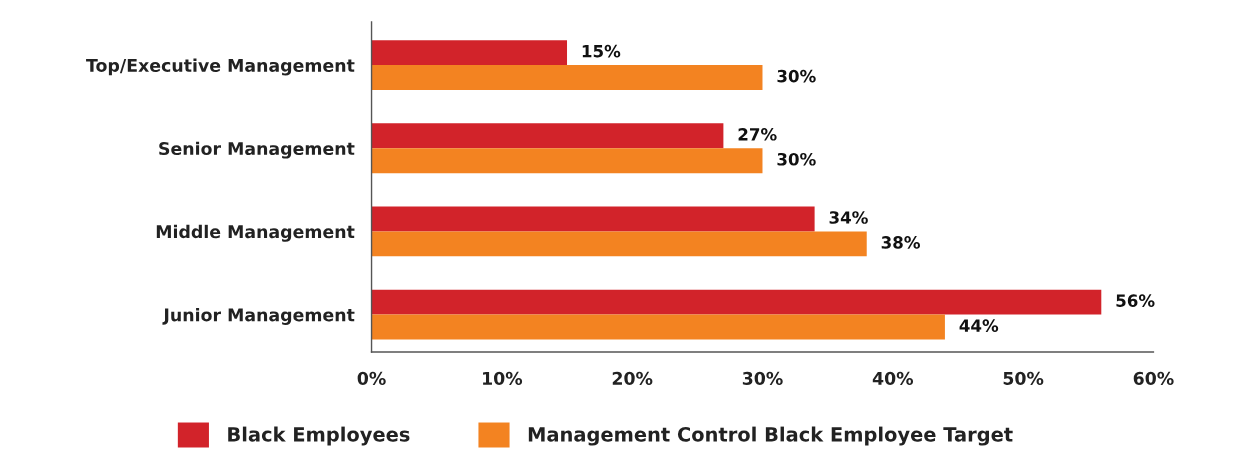  What do you see at coordinates (762, 378) in the screenshot?
I see `x-tick-label: 30%` at bounding box center [762, 378].